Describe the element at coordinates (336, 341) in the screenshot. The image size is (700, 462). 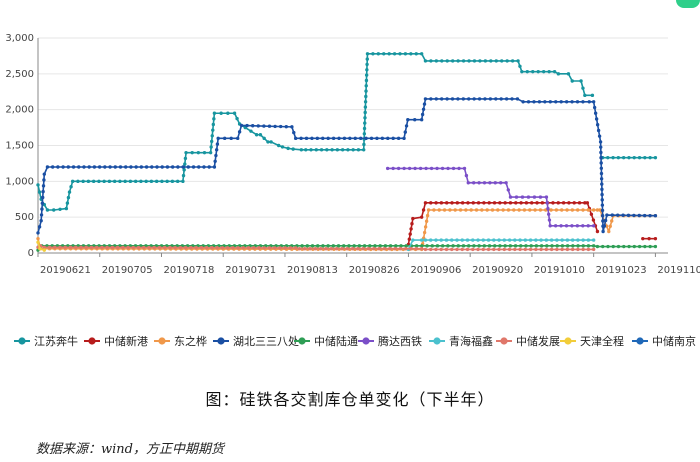
I see `legend-label: 中储陆通` at that location.